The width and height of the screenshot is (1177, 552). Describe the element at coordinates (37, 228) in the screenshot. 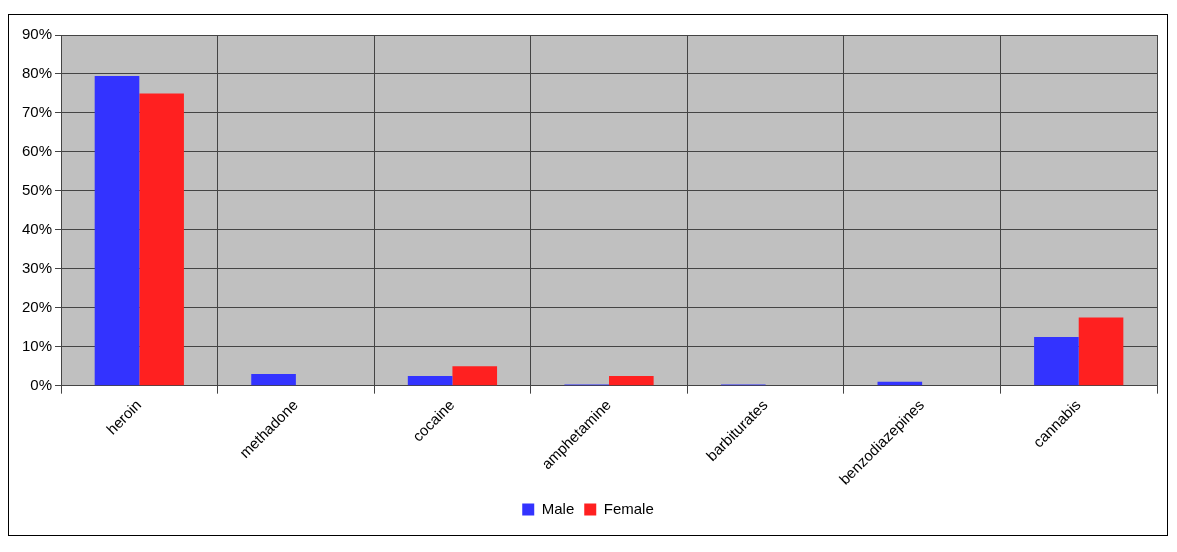

I see `y-tick-label: 40%` at that location.